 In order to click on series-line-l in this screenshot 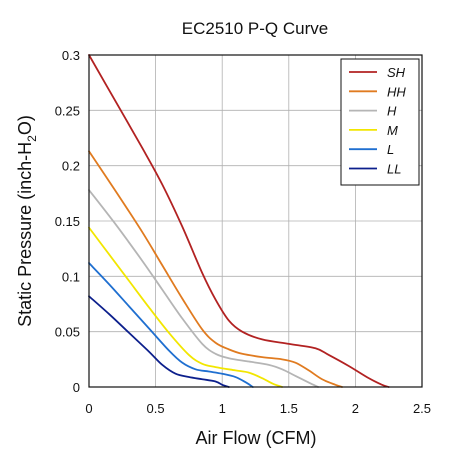, I will do `click(171, 325)`.